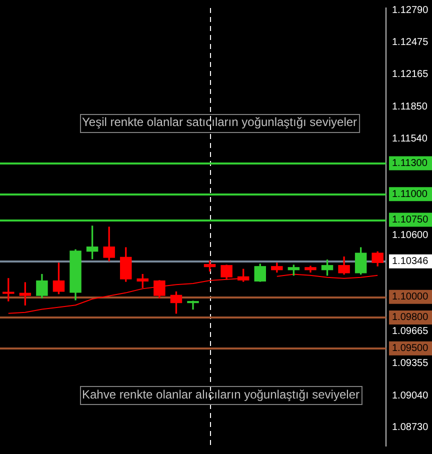  Describe the element at coordinates (410, 220) in the screenshot. I see `ref-line-label: 1.10750` at that location.